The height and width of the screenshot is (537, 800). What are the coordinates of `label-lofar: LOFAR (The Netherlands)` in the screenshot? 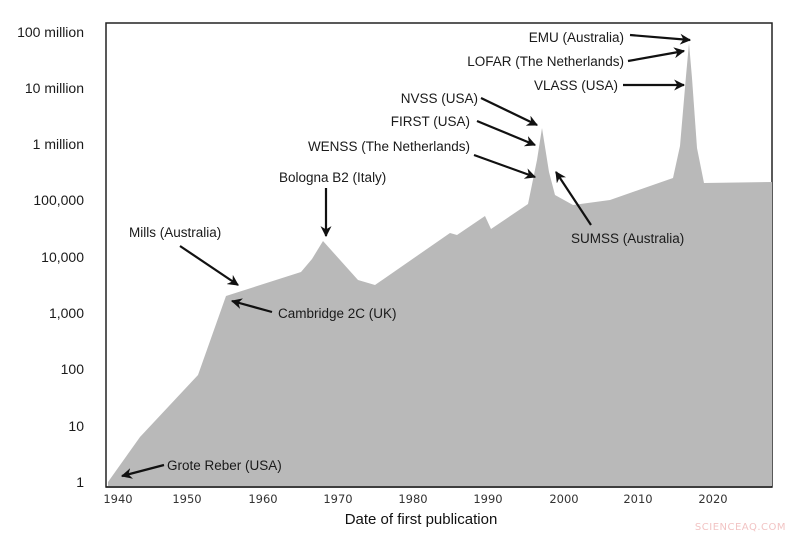 It's located at (545, 61).